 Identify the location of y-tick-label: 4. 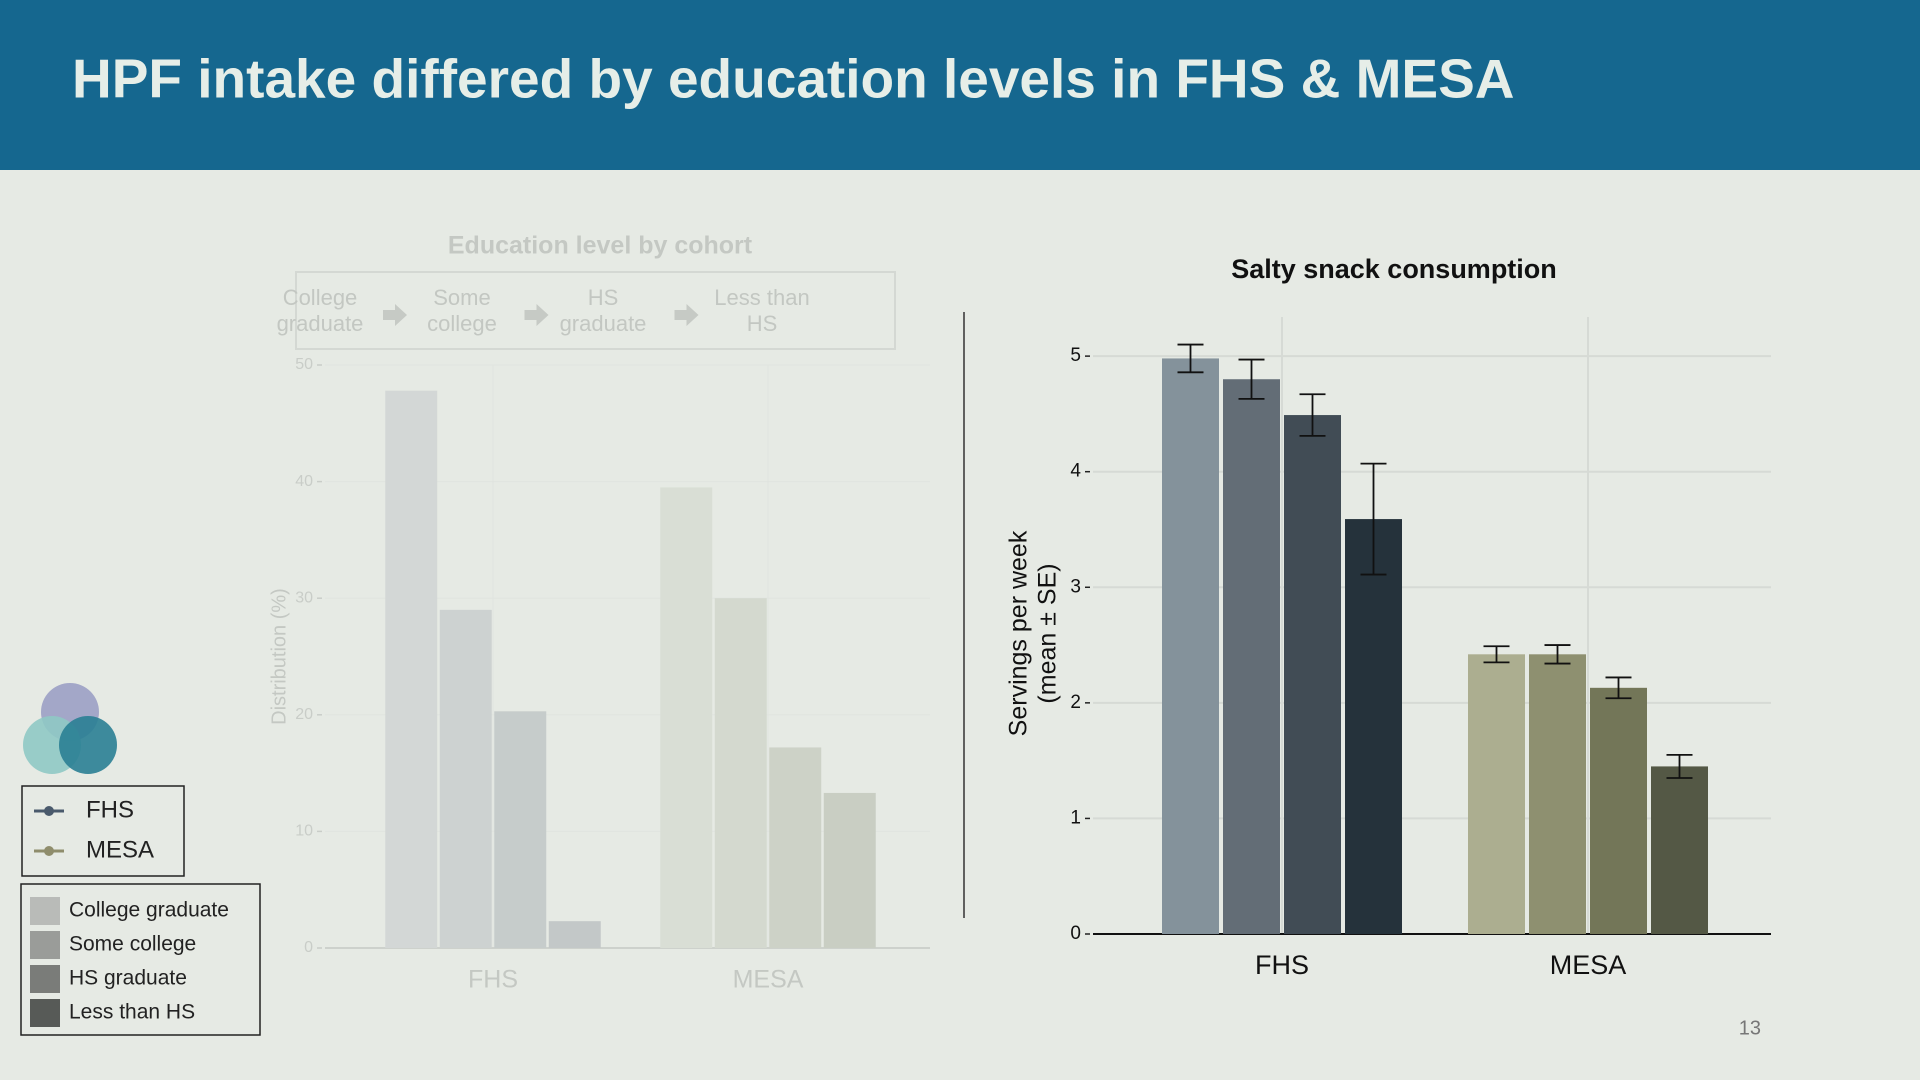
(1075, 471).